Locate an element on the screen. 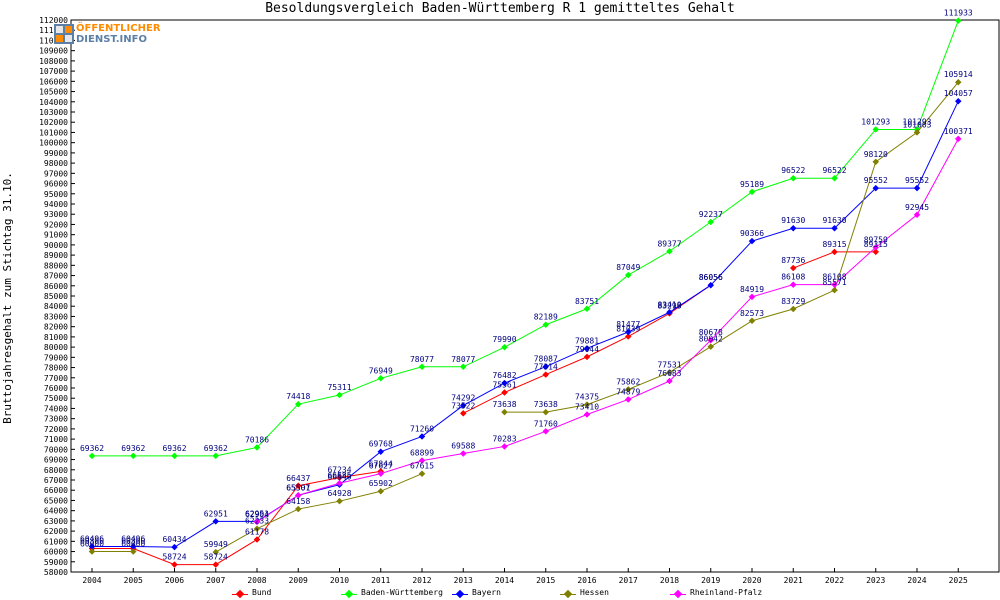  y-tick-label: 84000 is located at coordinates (56, 306).